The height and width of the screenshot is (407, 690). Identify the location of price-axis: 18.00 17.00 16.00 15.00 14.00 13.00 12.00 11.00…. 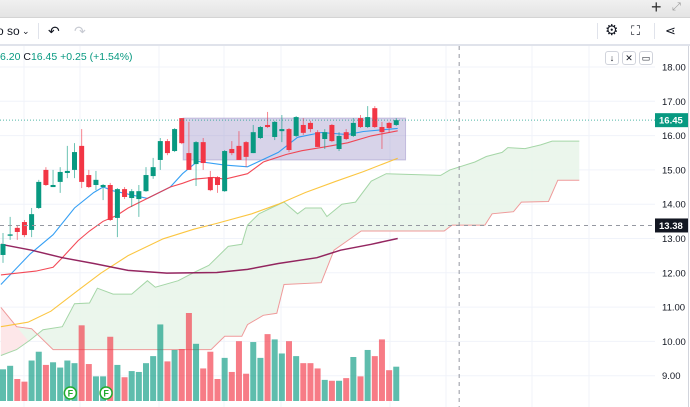
(672, 226).